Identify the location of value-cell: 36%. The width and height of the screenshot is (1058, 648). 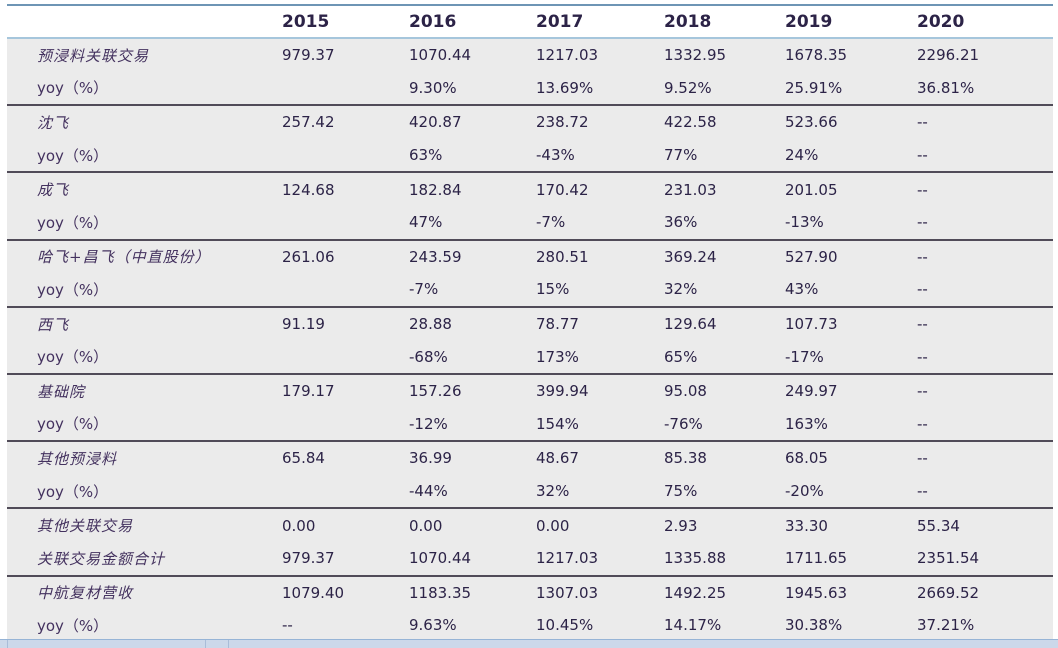
(681, 222).